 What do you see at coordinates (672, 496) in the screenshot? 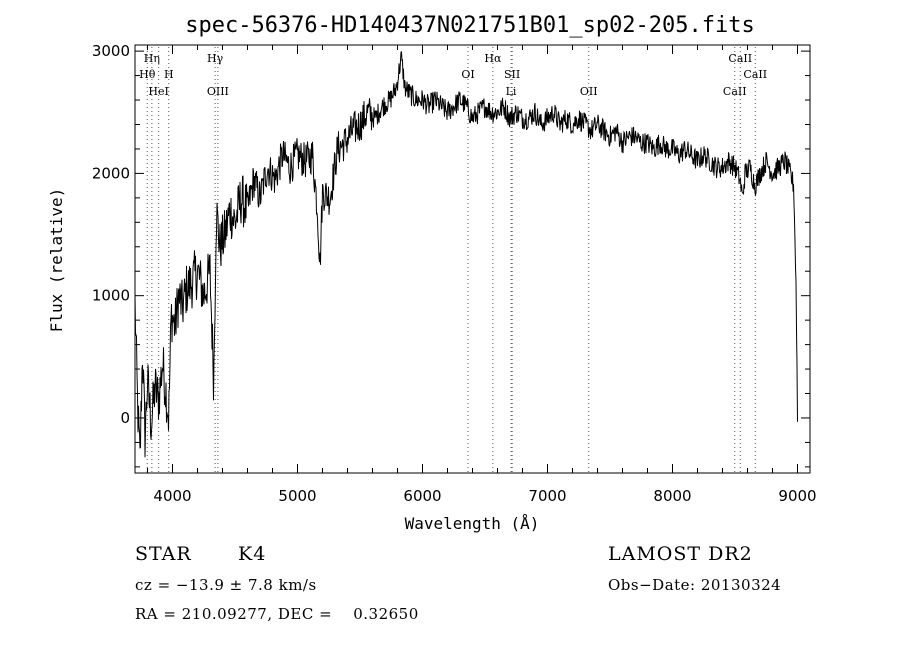
I see `x-tick-label-8000: 8000` at bounding box center [672, 496].